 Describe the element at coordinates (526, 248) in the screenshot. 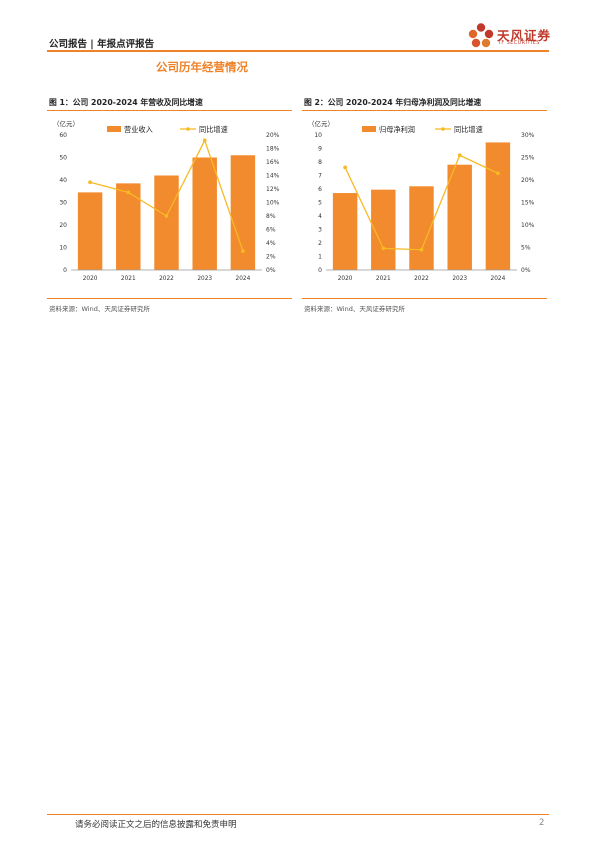

I see `y-right-tick-label: 5%` at that location.